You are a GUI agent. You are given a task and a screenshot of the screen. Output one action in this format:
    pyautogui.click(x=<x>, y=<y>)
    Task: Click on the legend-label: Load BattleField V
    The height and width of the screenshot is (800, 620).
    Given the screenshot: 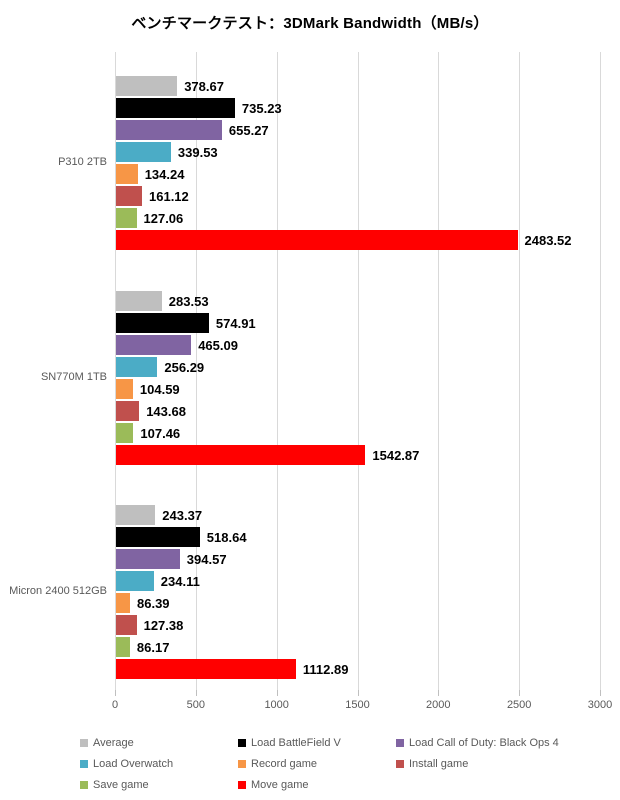 What is the action you would take?
    pyautogui.click(x=296, y=743)
    